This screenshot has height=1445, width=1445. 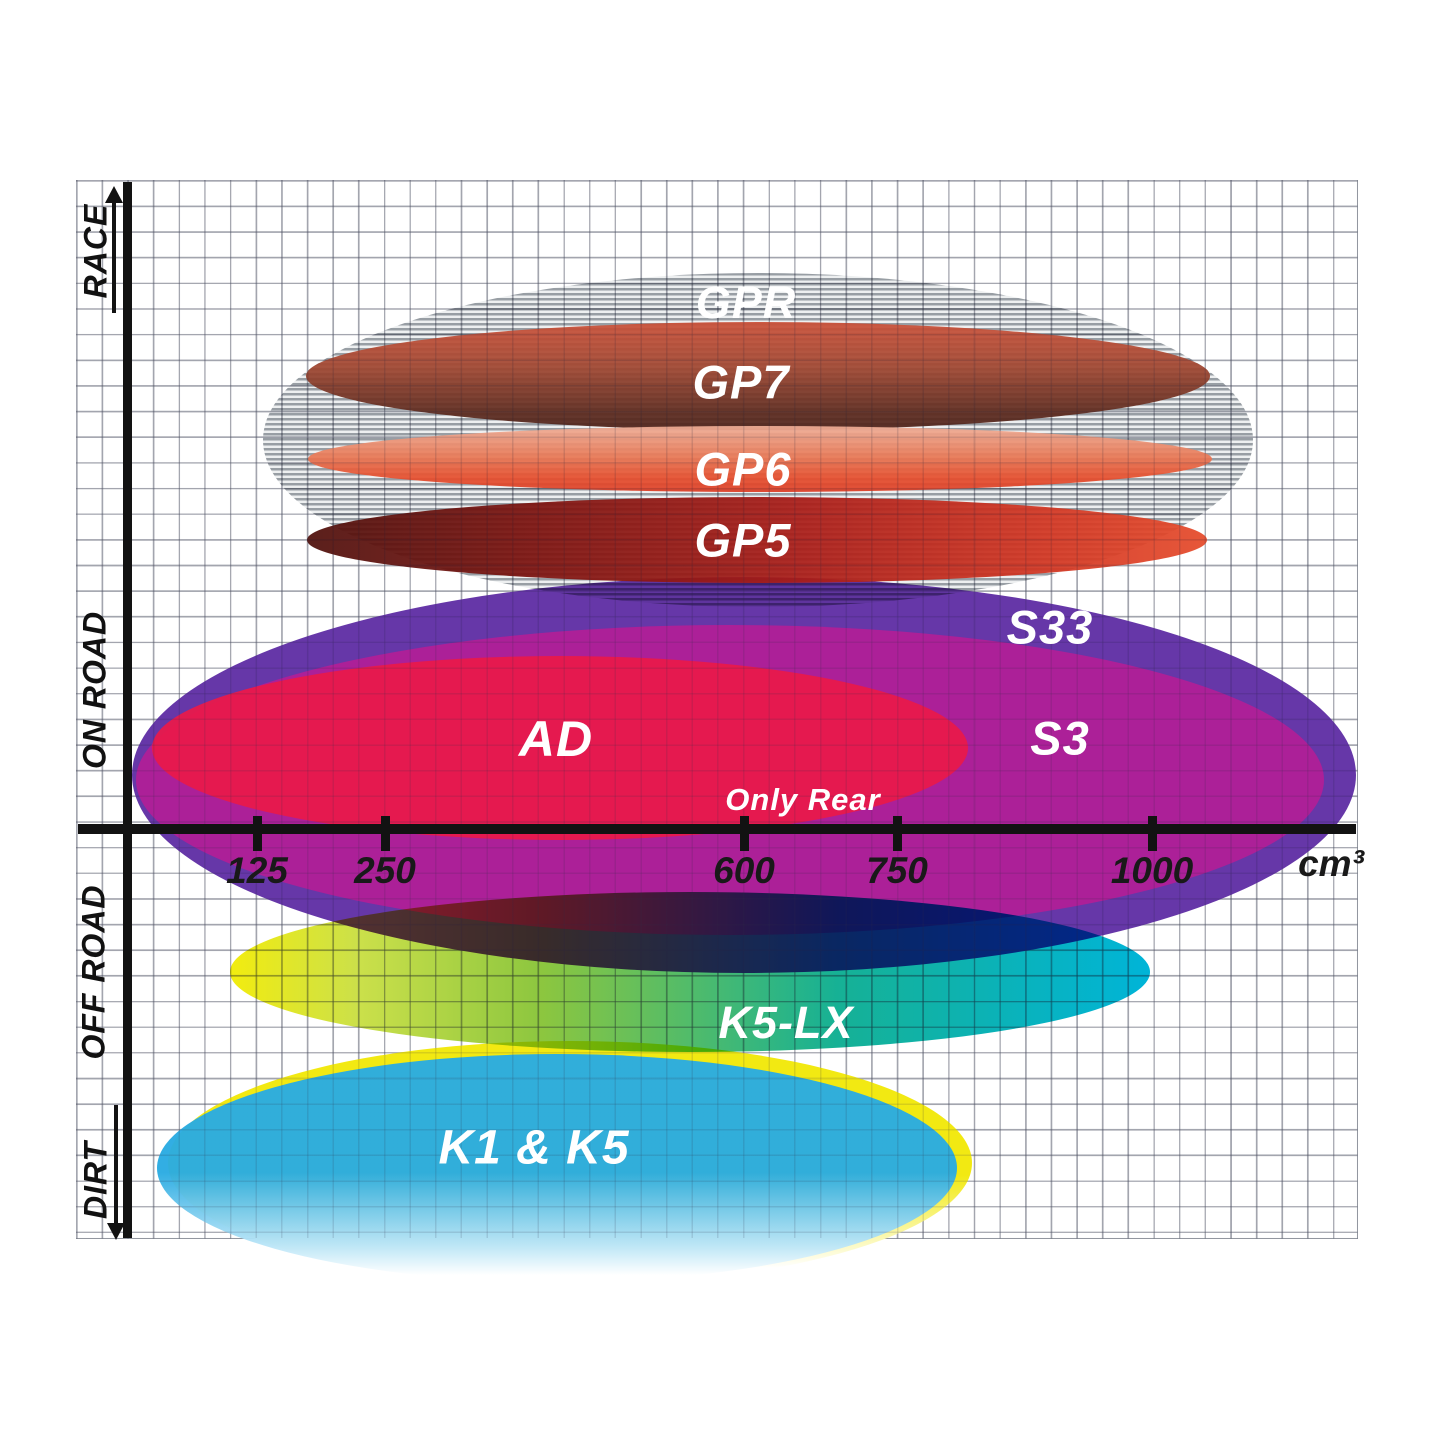 What do you see at coordinates (690, 972) in the screenshot?
I see `region-k5lx` at bounding box center [690, 972].